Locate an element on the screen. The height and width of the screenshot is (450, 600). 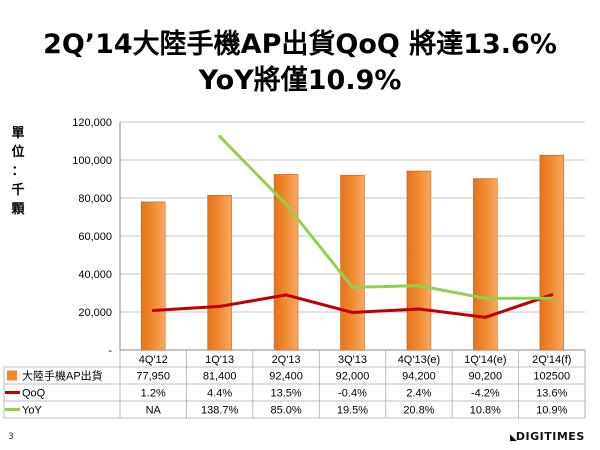
y-axis-unit-label: 單 位 ： 千 顆 is located at coordinates (18, 171).